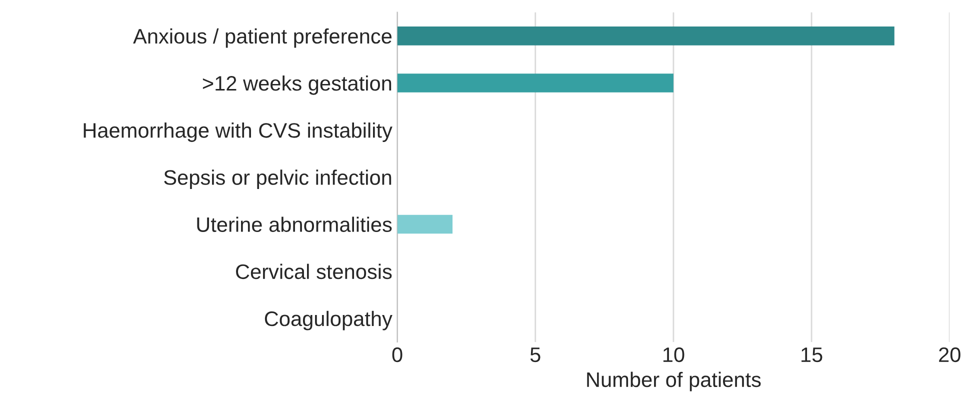  I want to click on x-tick-label: 15, so click(812, 355).